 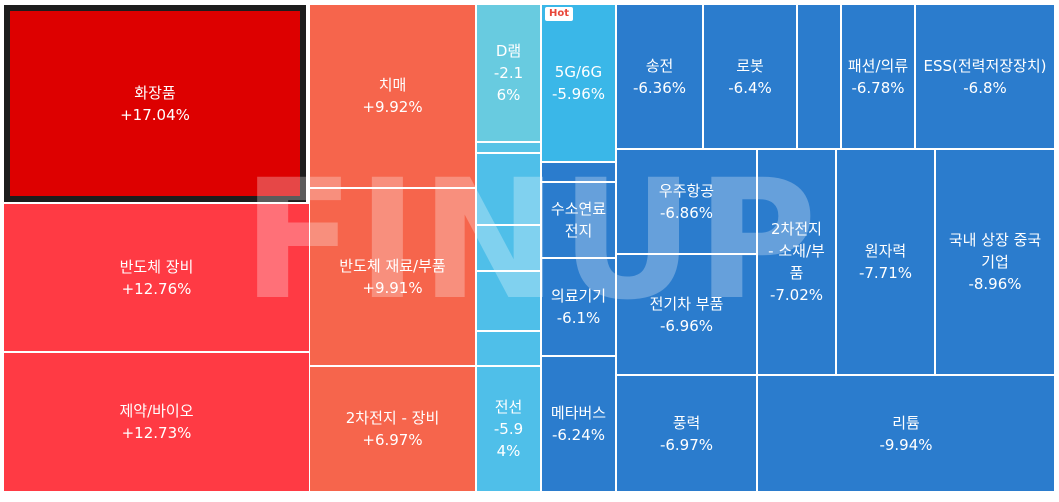 I want to click on tile-name: 의료기기, so click(x=578, y=296).